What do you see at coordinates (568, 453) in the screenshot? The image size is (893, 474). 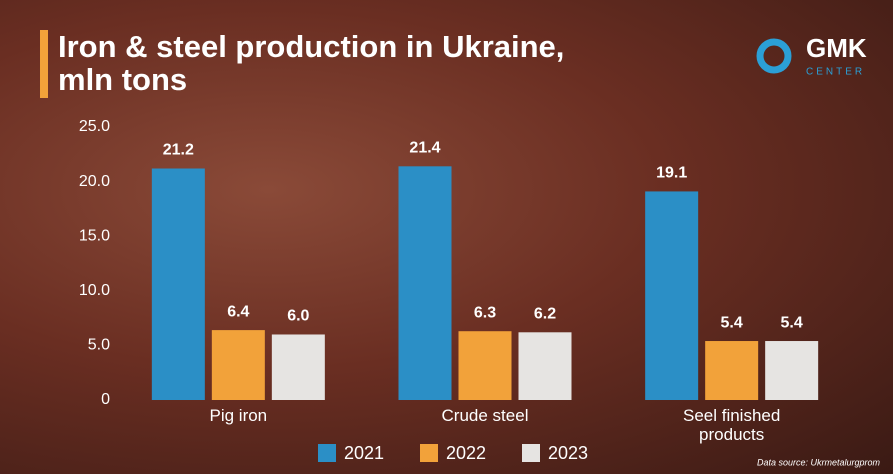 I see `legend-label: 2023` at bounding box center [568, 453].